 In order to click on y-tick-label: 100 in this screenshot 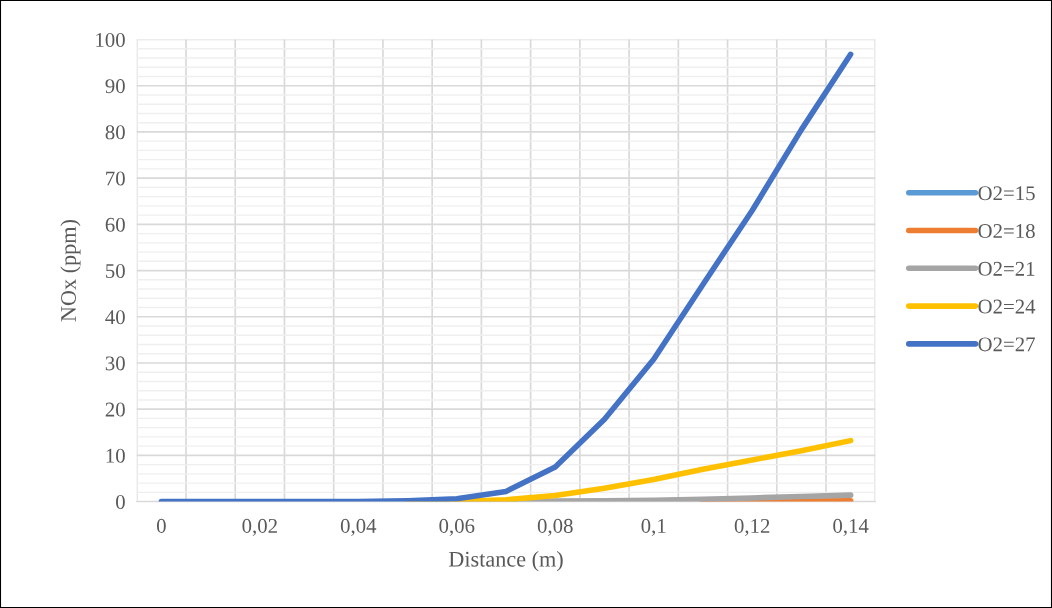, I will do `click(110, 39)`.